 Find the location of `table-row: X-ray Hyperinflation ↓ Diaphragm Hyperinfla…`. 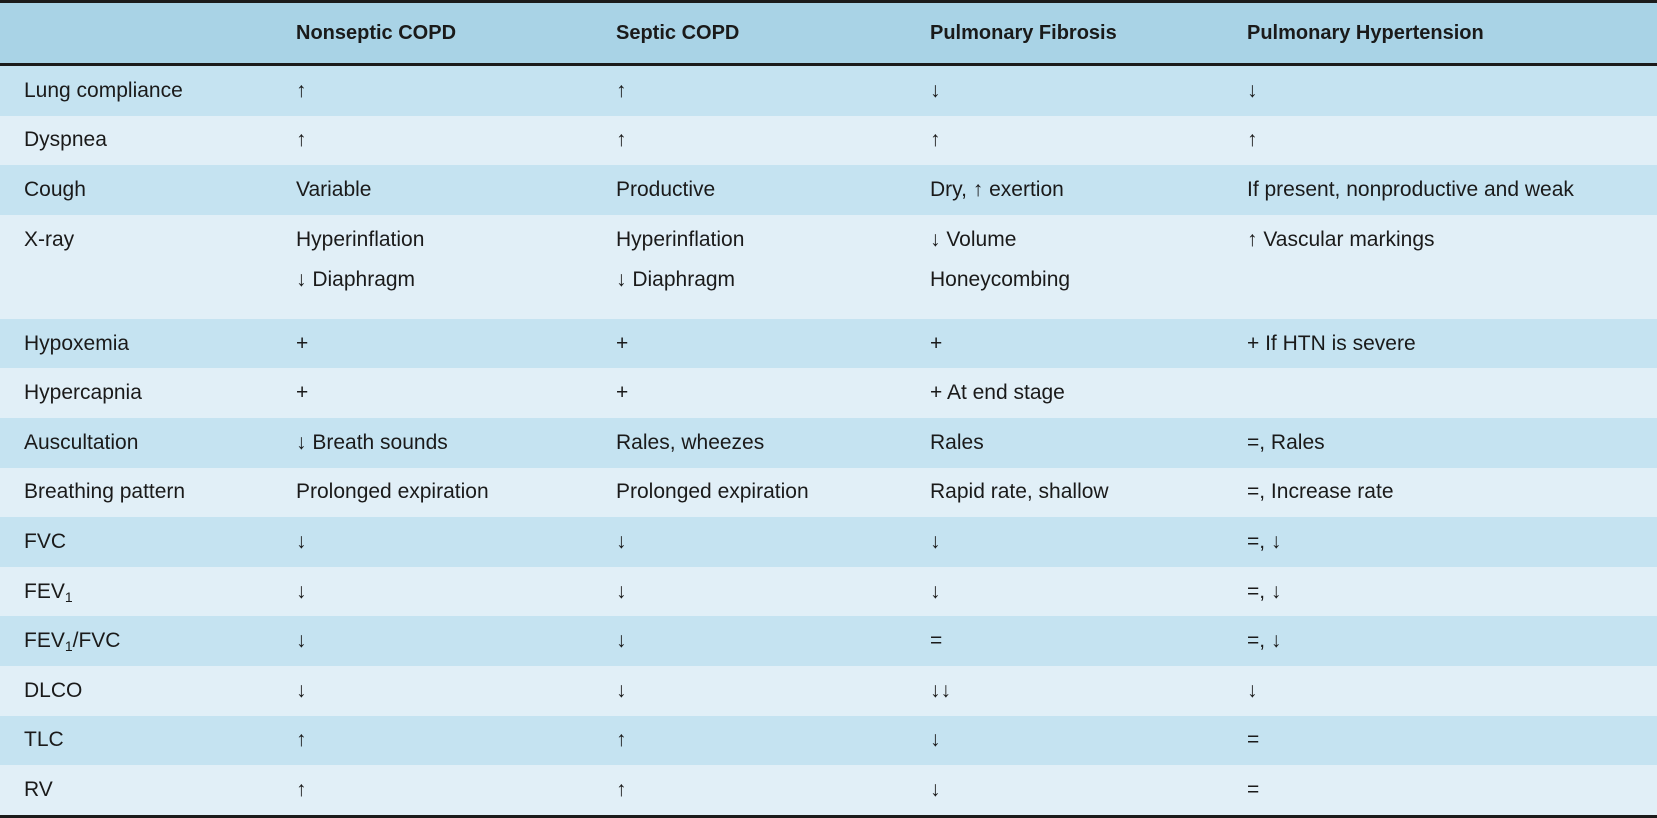

table-row: X-ray Hyperinflation ↓ Diaphragm Hyperinfla… is located at coordinates (828, 266).